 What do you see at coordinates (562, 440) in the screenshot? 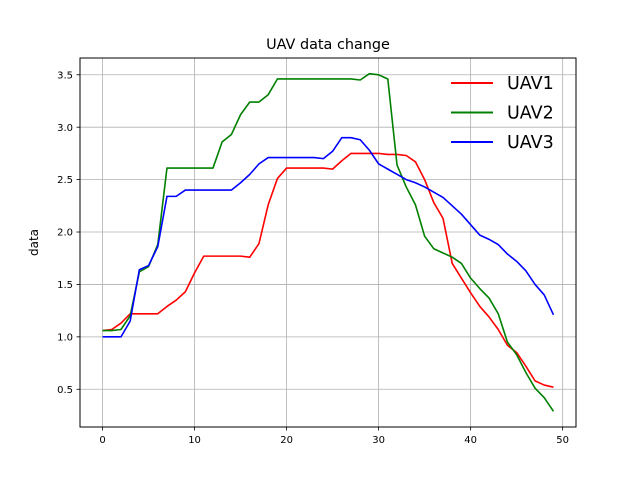
I see `x-tick-label: 50` at bounding box center [562, 440].